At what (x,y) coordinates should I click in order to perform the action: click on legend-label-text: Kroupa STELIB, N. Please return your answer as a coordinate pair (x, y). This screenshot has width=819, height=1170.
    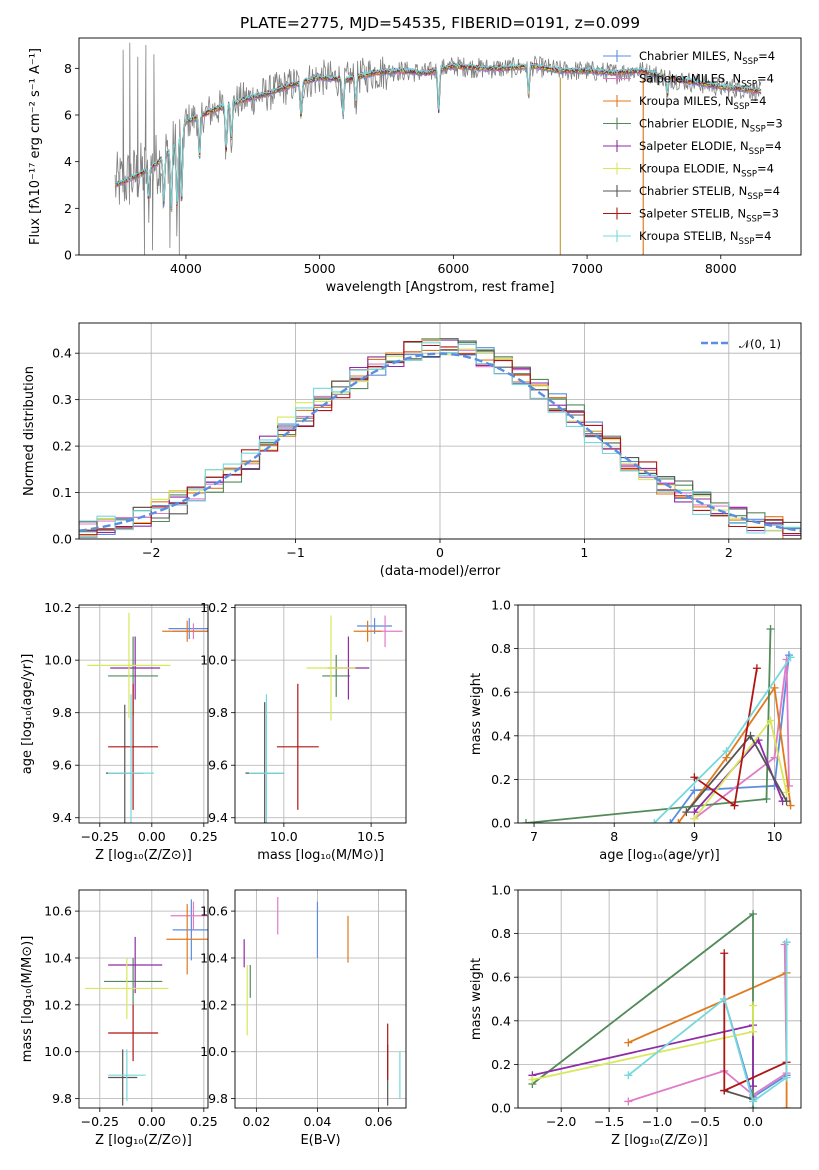
    Looking at the image, I should click on (689, 236).